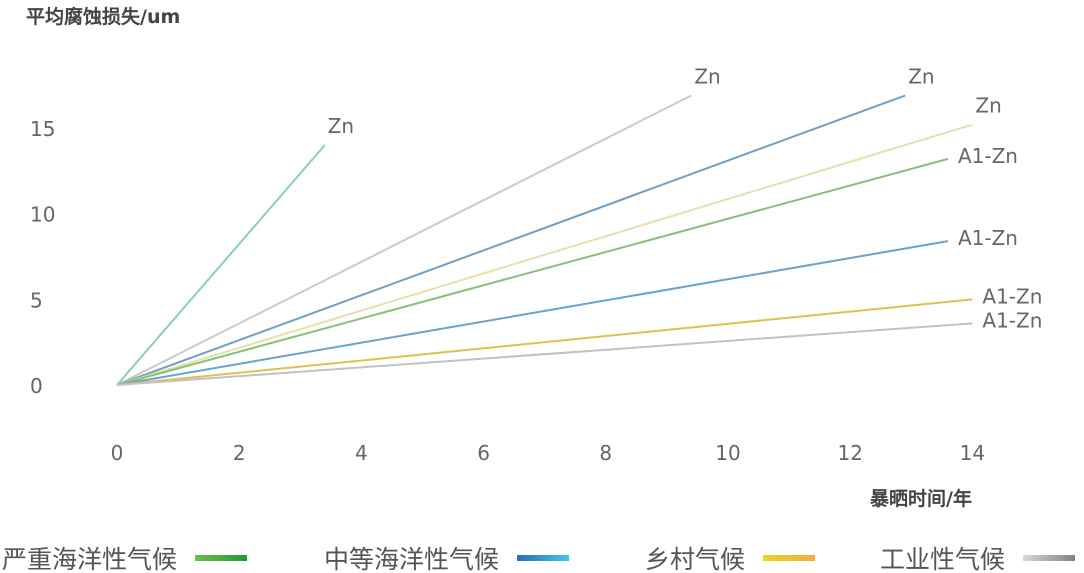  Describe the element at coordinates (412, 559) in the screenshot. I see `legend-label: 中等海洋性气候` at that location.